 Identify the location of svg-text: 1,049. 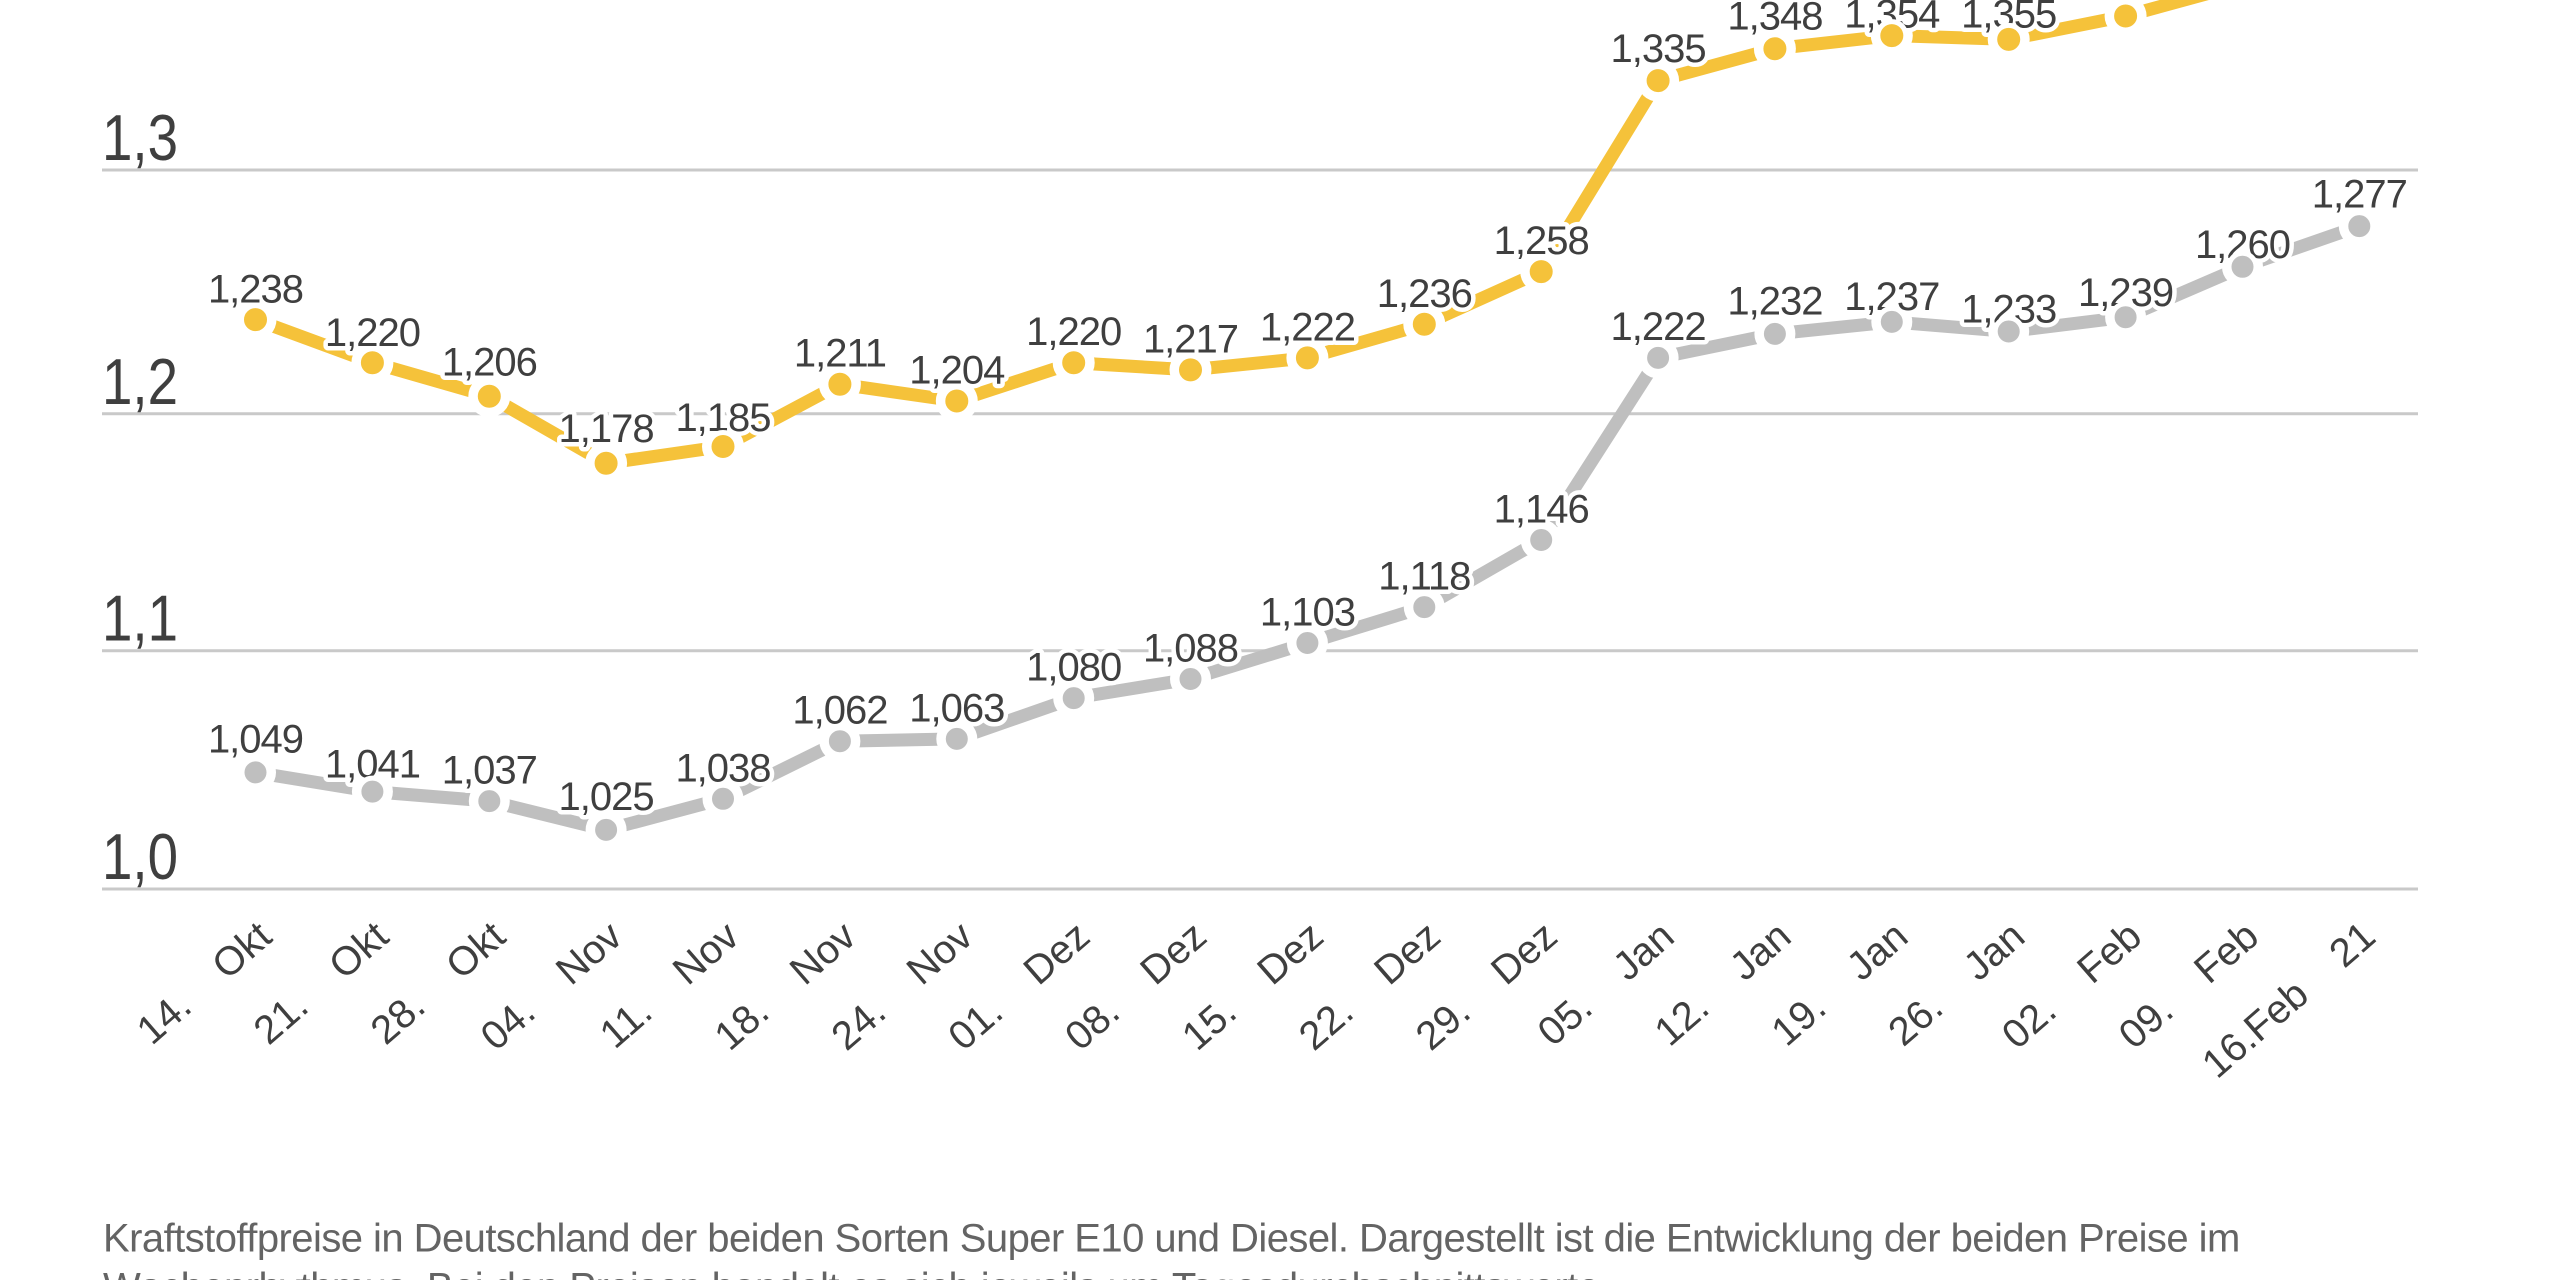
(255, 740).